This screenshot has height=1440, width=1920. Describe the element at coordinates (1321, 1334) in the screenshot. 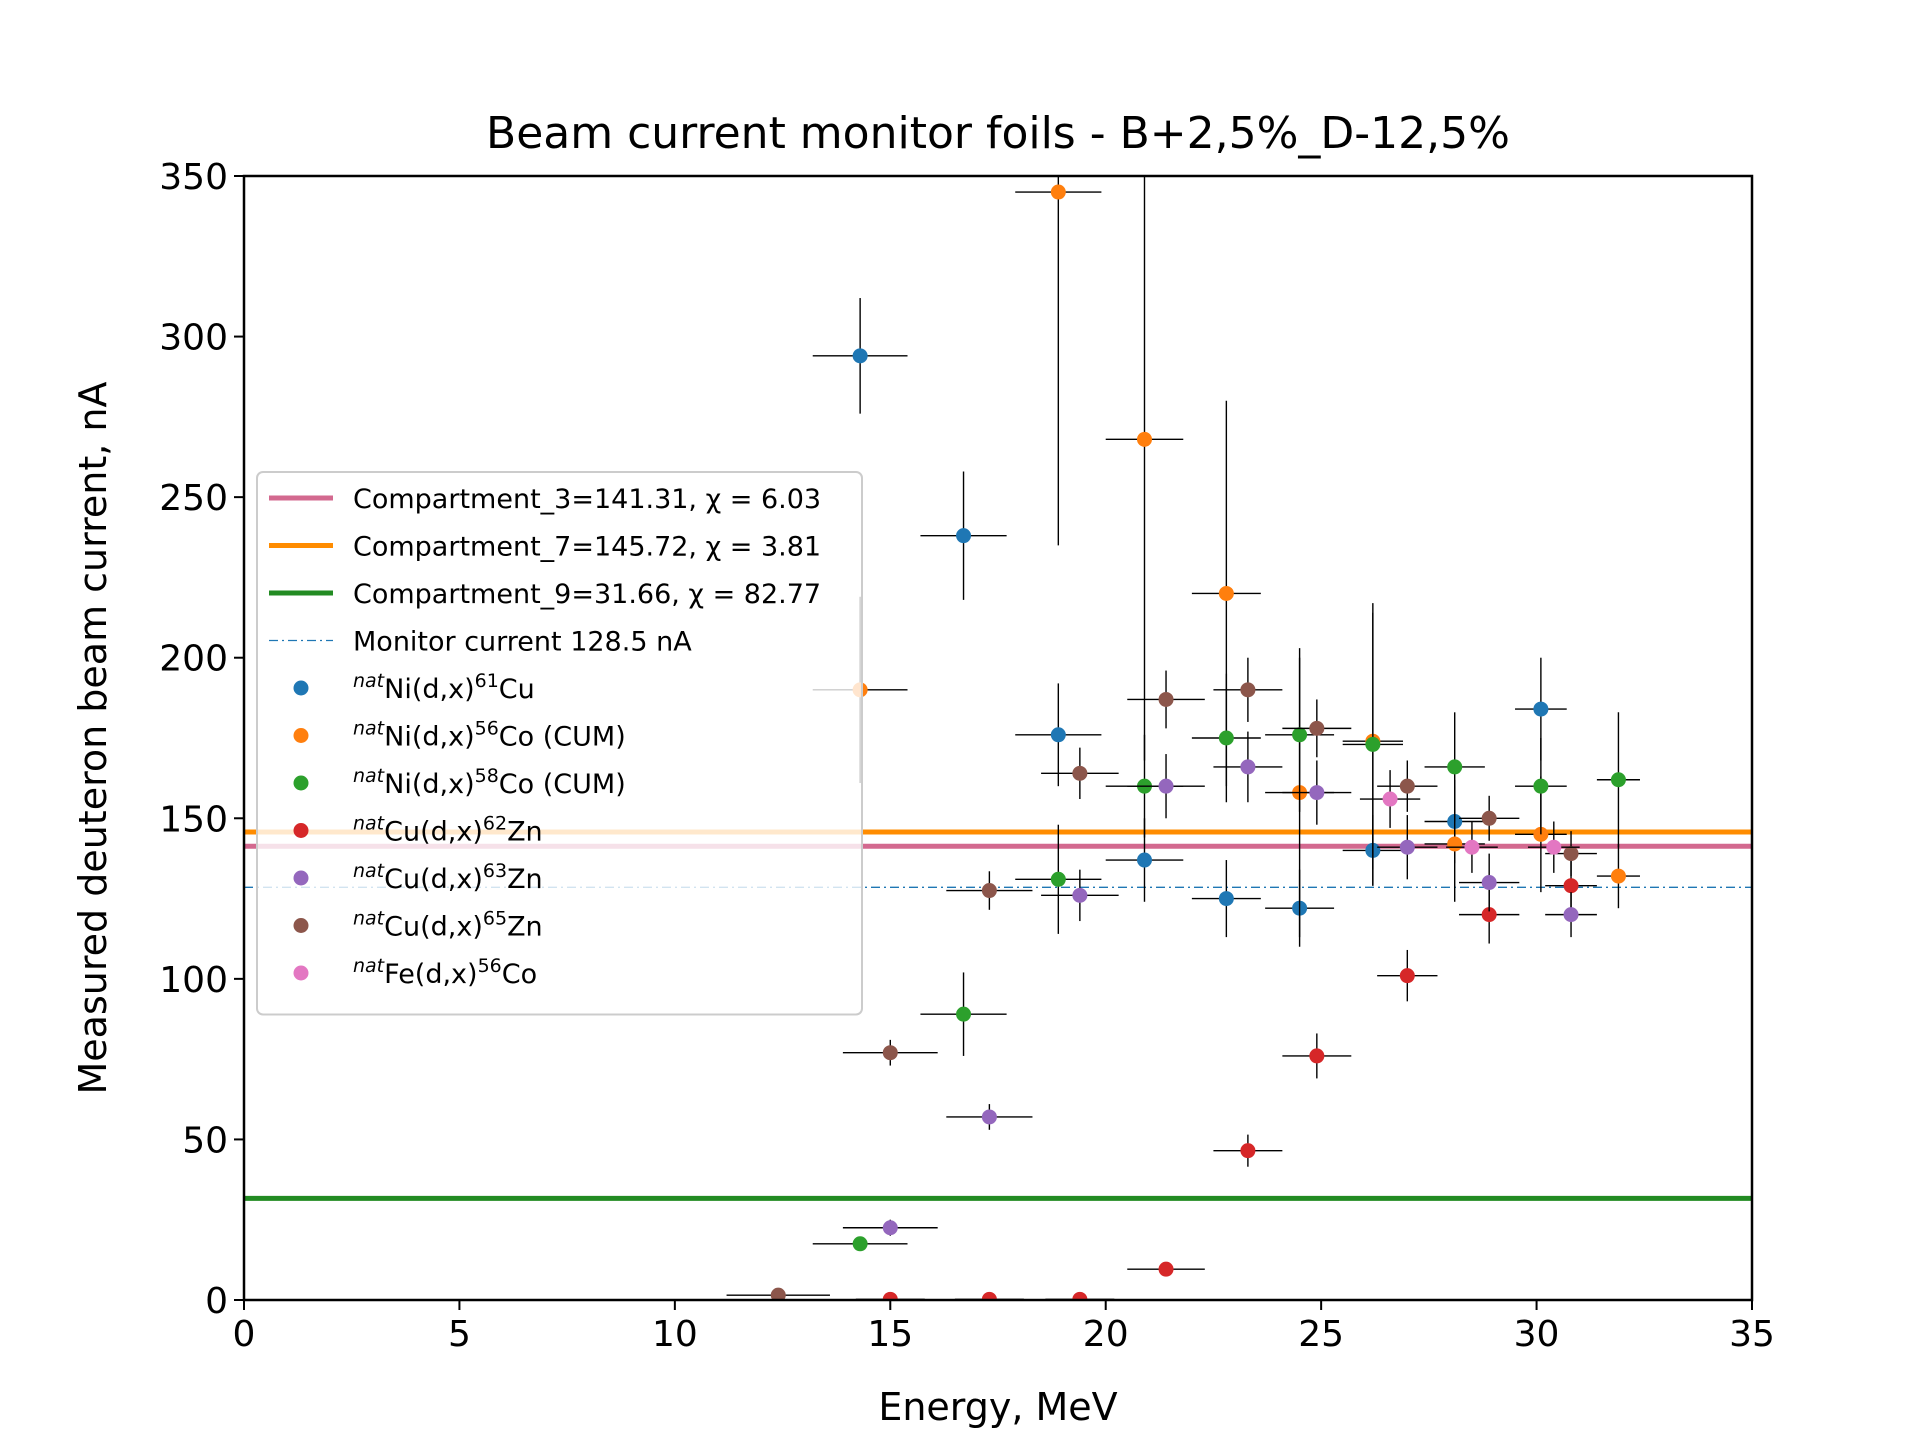

I see `x-tick-label: 25` at that location.